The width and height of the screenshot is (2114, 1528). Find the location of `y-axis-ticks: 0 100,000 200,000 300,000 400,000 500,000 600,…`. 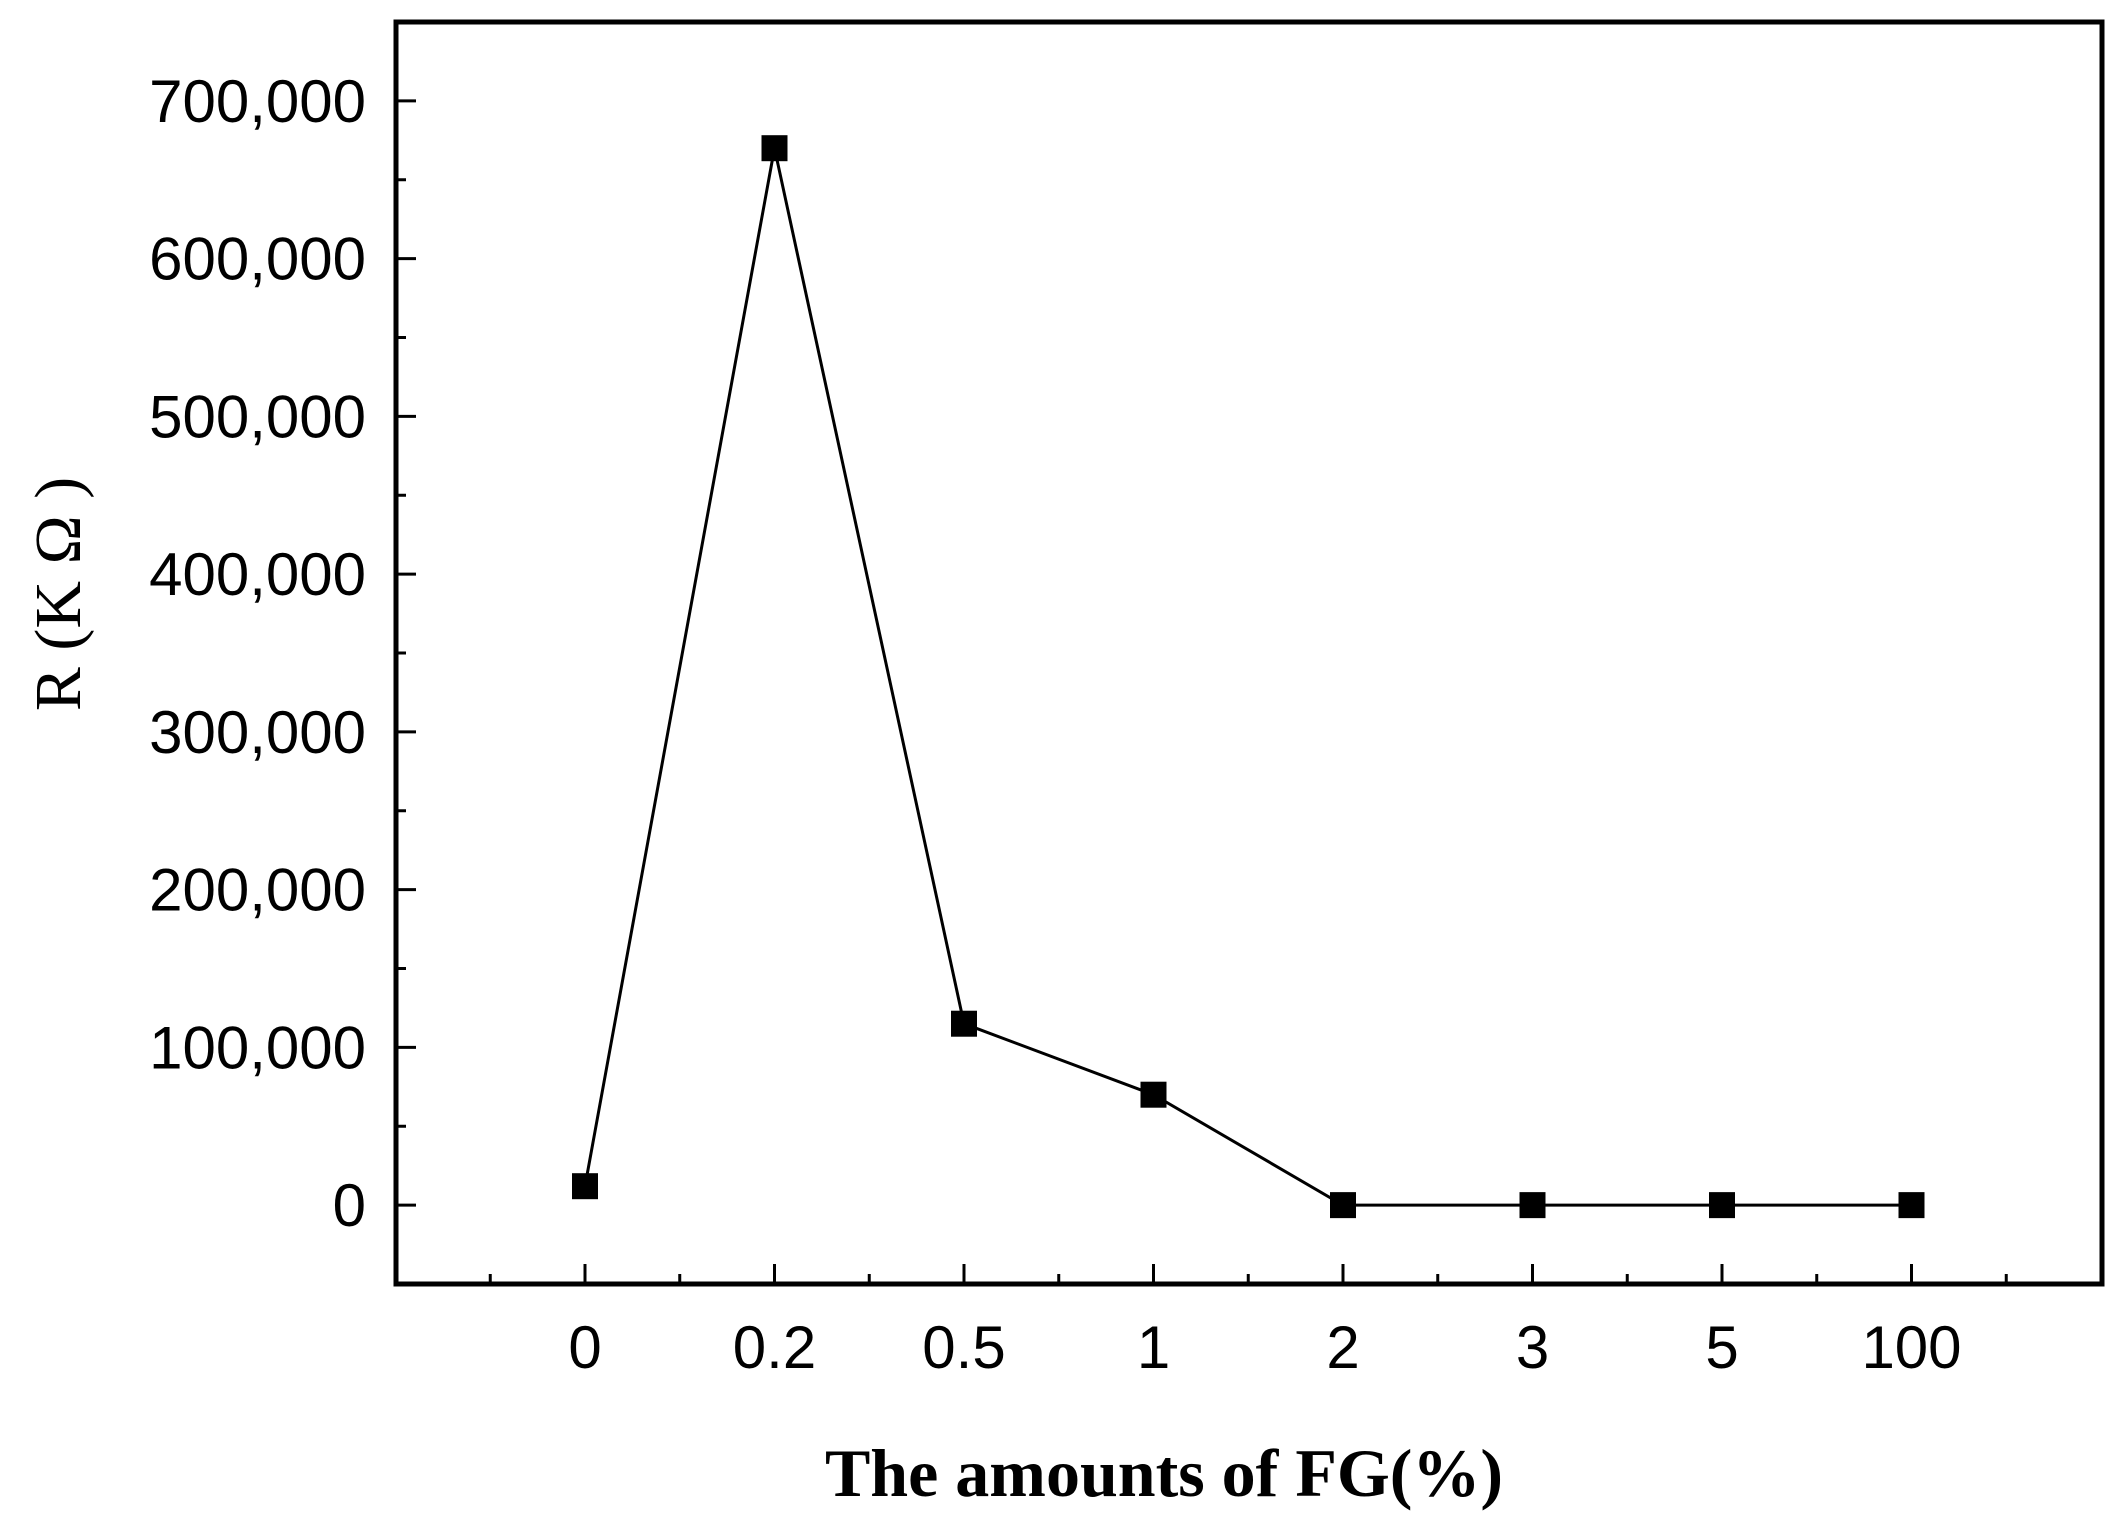

y-axis-ticks: 0 100,000 200,000 300,000 400,000 500,000 600,… is located at coordinates (282, 629).